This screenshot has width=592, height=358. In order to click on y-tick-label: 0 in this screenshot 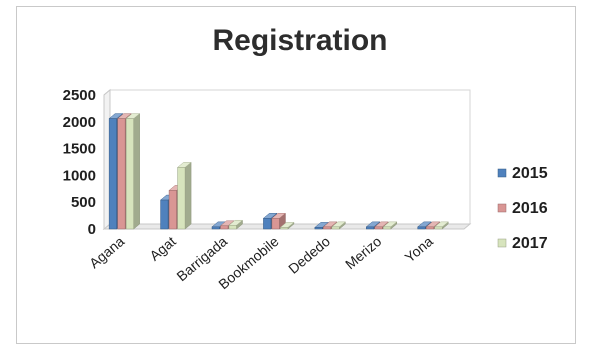, I will do `click(92, 229)`.